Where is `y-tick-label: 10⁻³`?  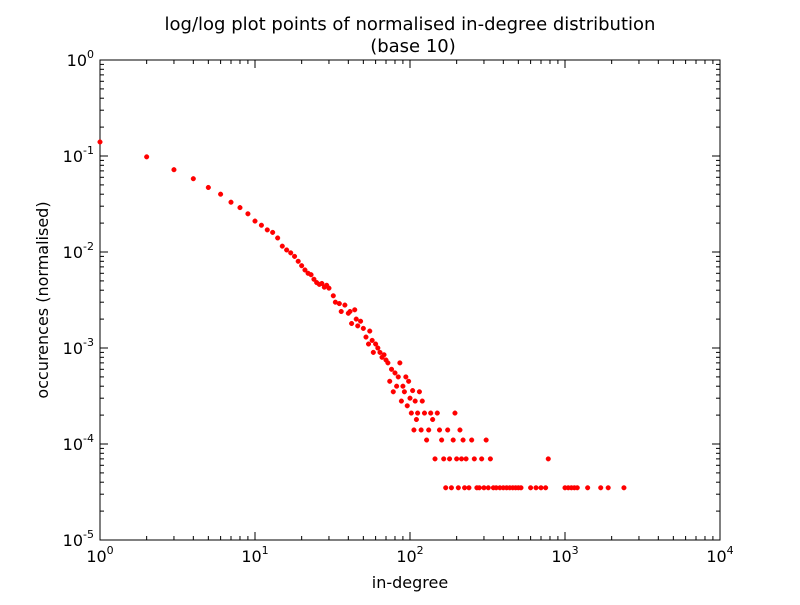 y-tick-label: 10⁻³ is located at coordinates (78, 347).